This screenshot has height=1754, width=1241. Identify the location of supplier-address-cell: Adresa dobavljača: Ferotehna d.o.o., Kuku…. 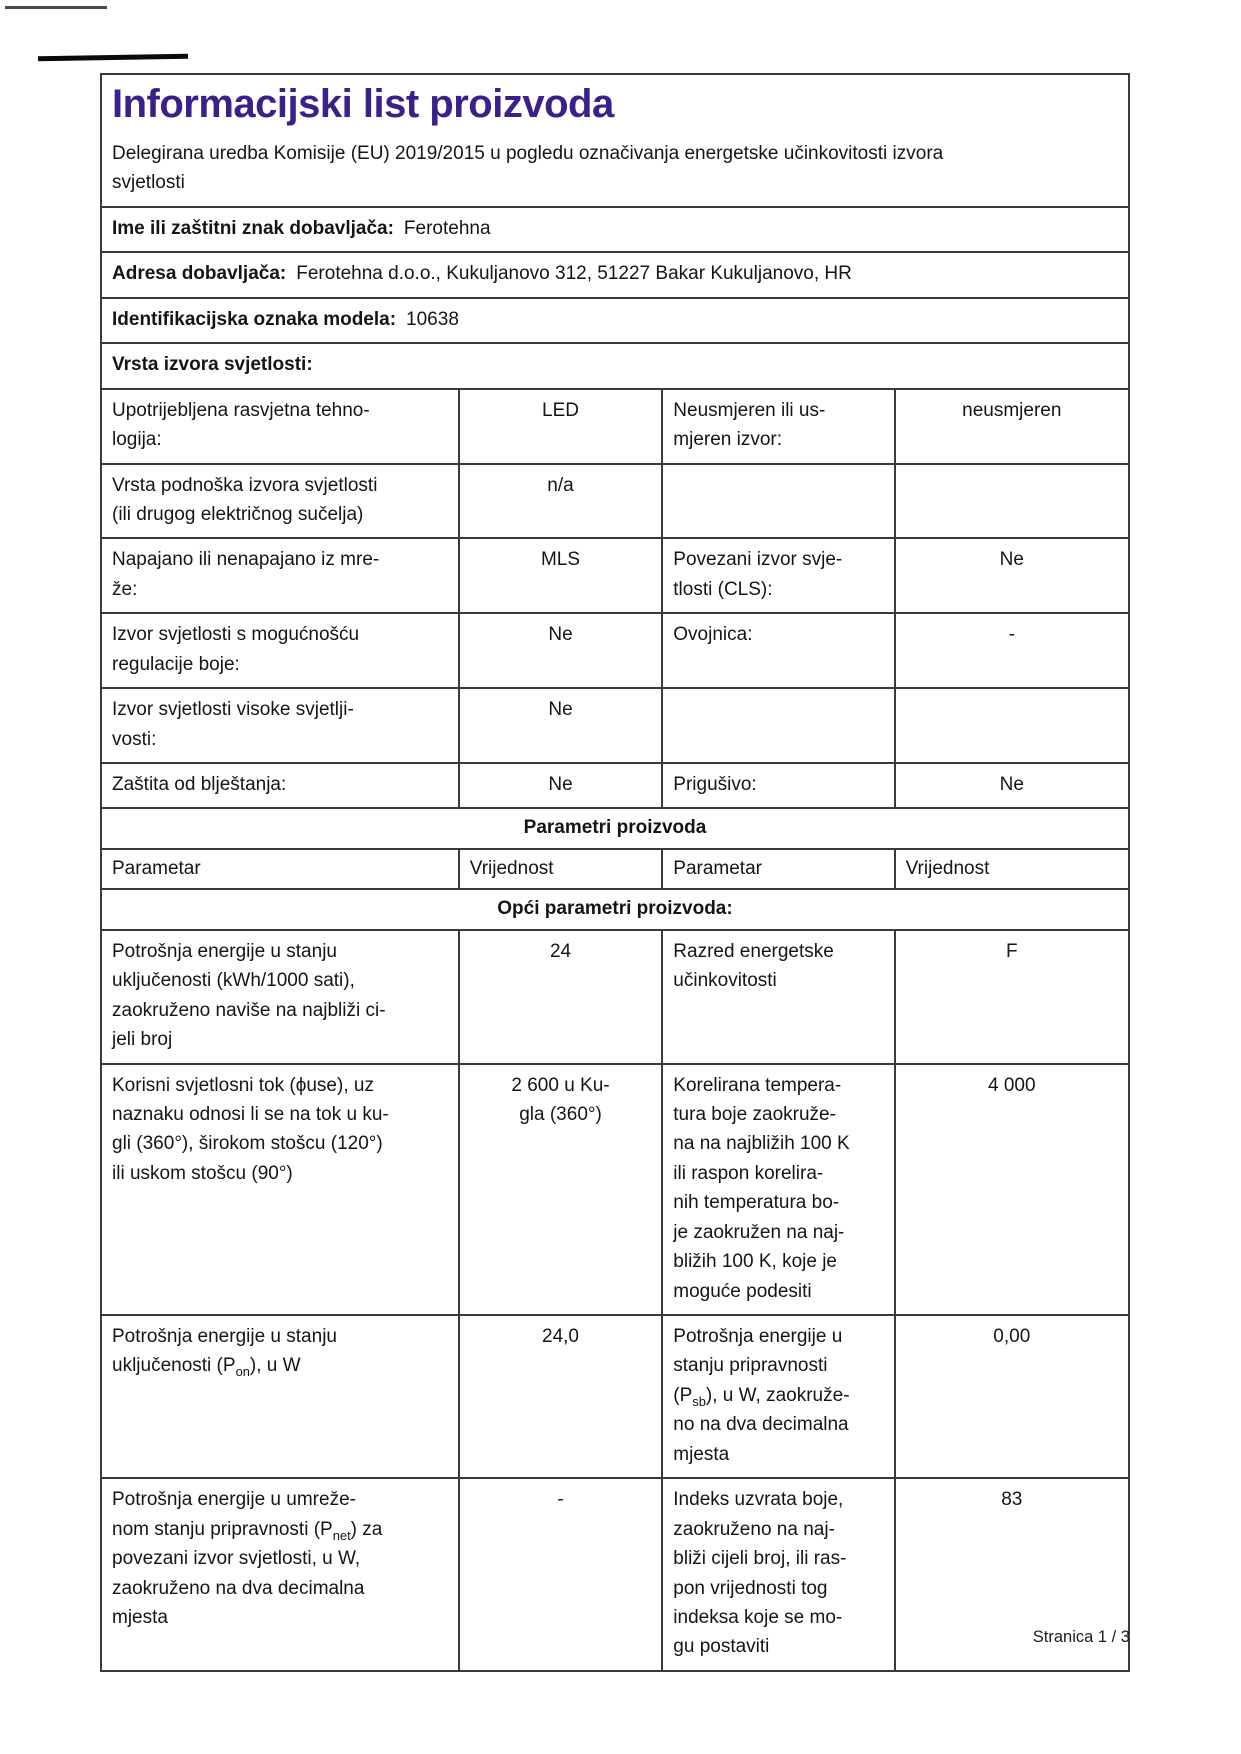
(615, 275).